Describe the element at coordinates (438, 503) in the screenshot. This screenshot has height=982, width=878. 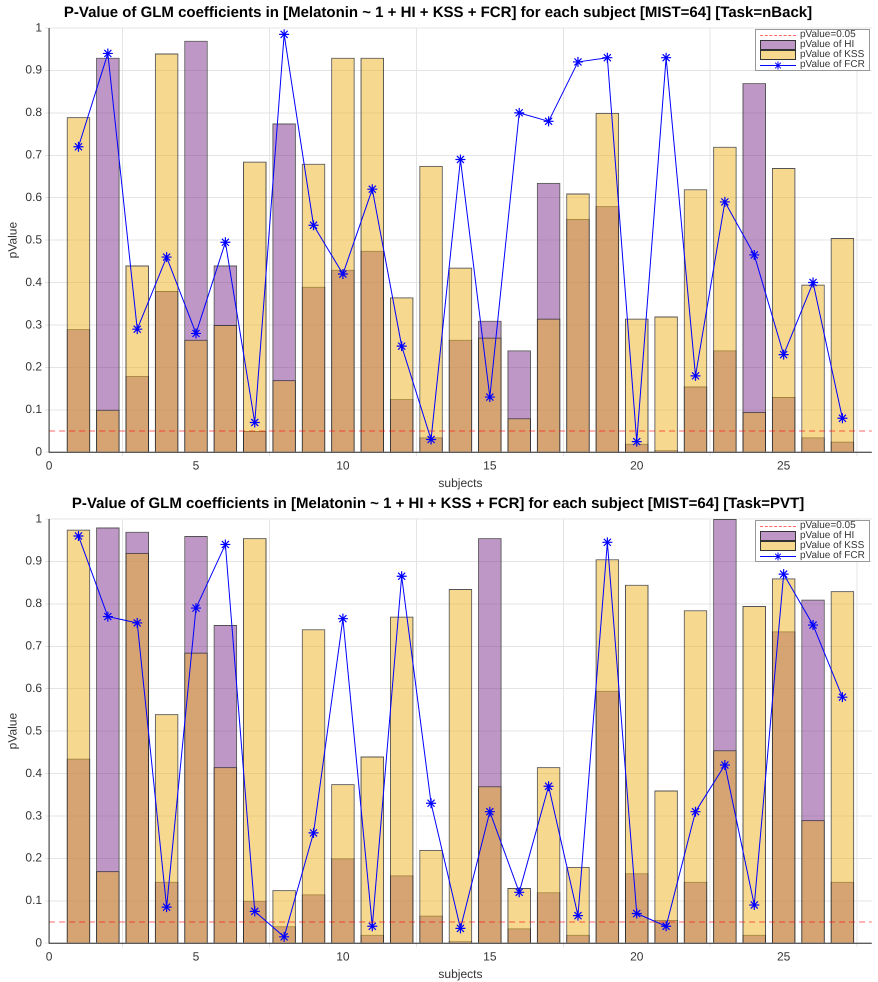
I see `chart-title: P-Value of GLM coefficients in [Melatonin ~ 1 + HI + KSS + FCR] for each subject [MIST=64] [Task=PVT]` at that location.